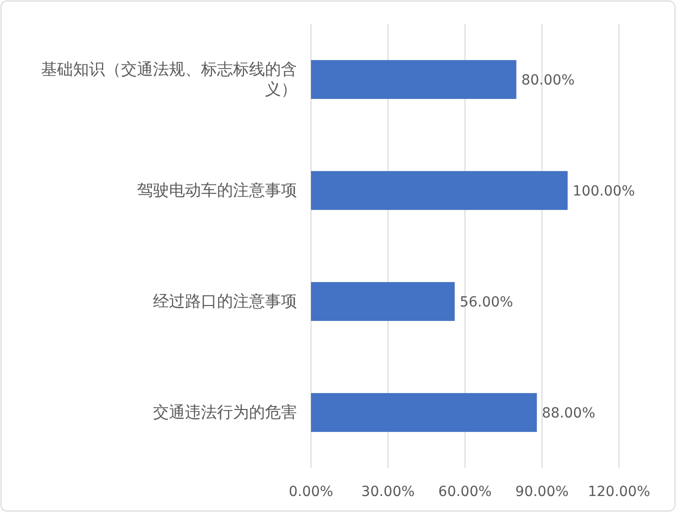 This screenshot has width=676, height=512. What do you see at coordinates (311, 492) in the screenshot?
I see `x-tick-label: 0.00%` at bounding box center [311, 492].